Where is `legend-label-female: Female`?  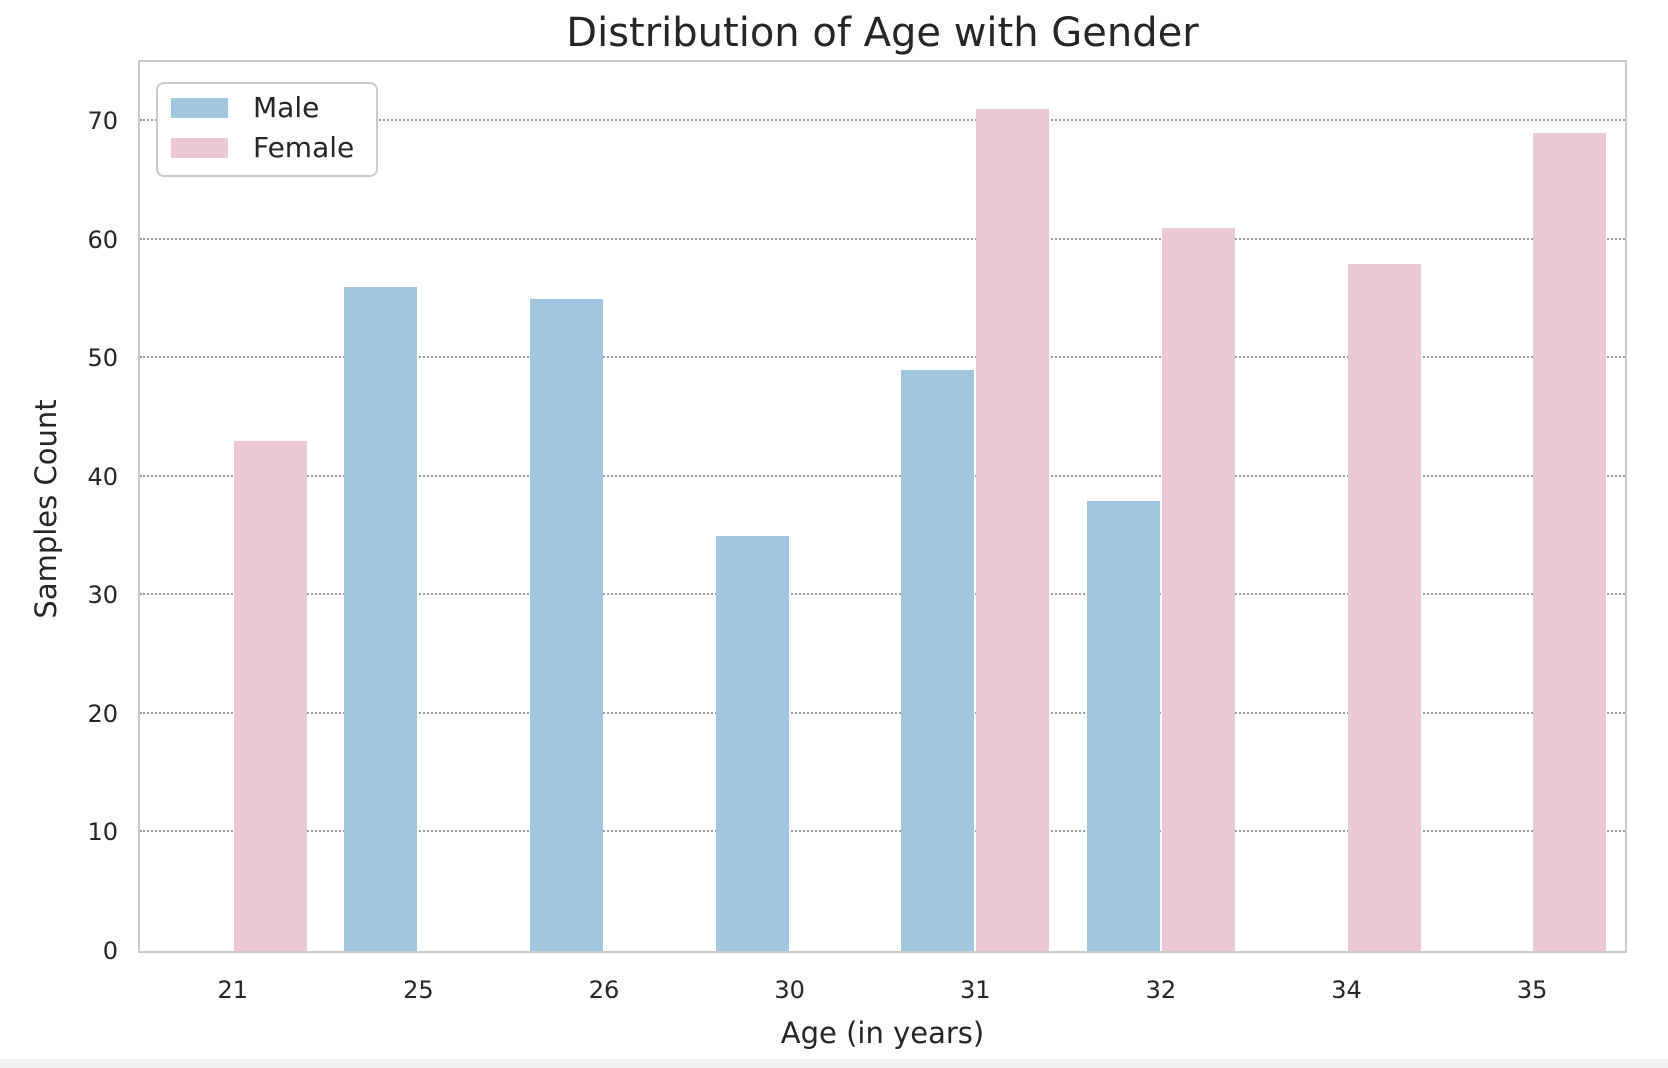 legend-label-female: Female is located at coordinates (304, 147).